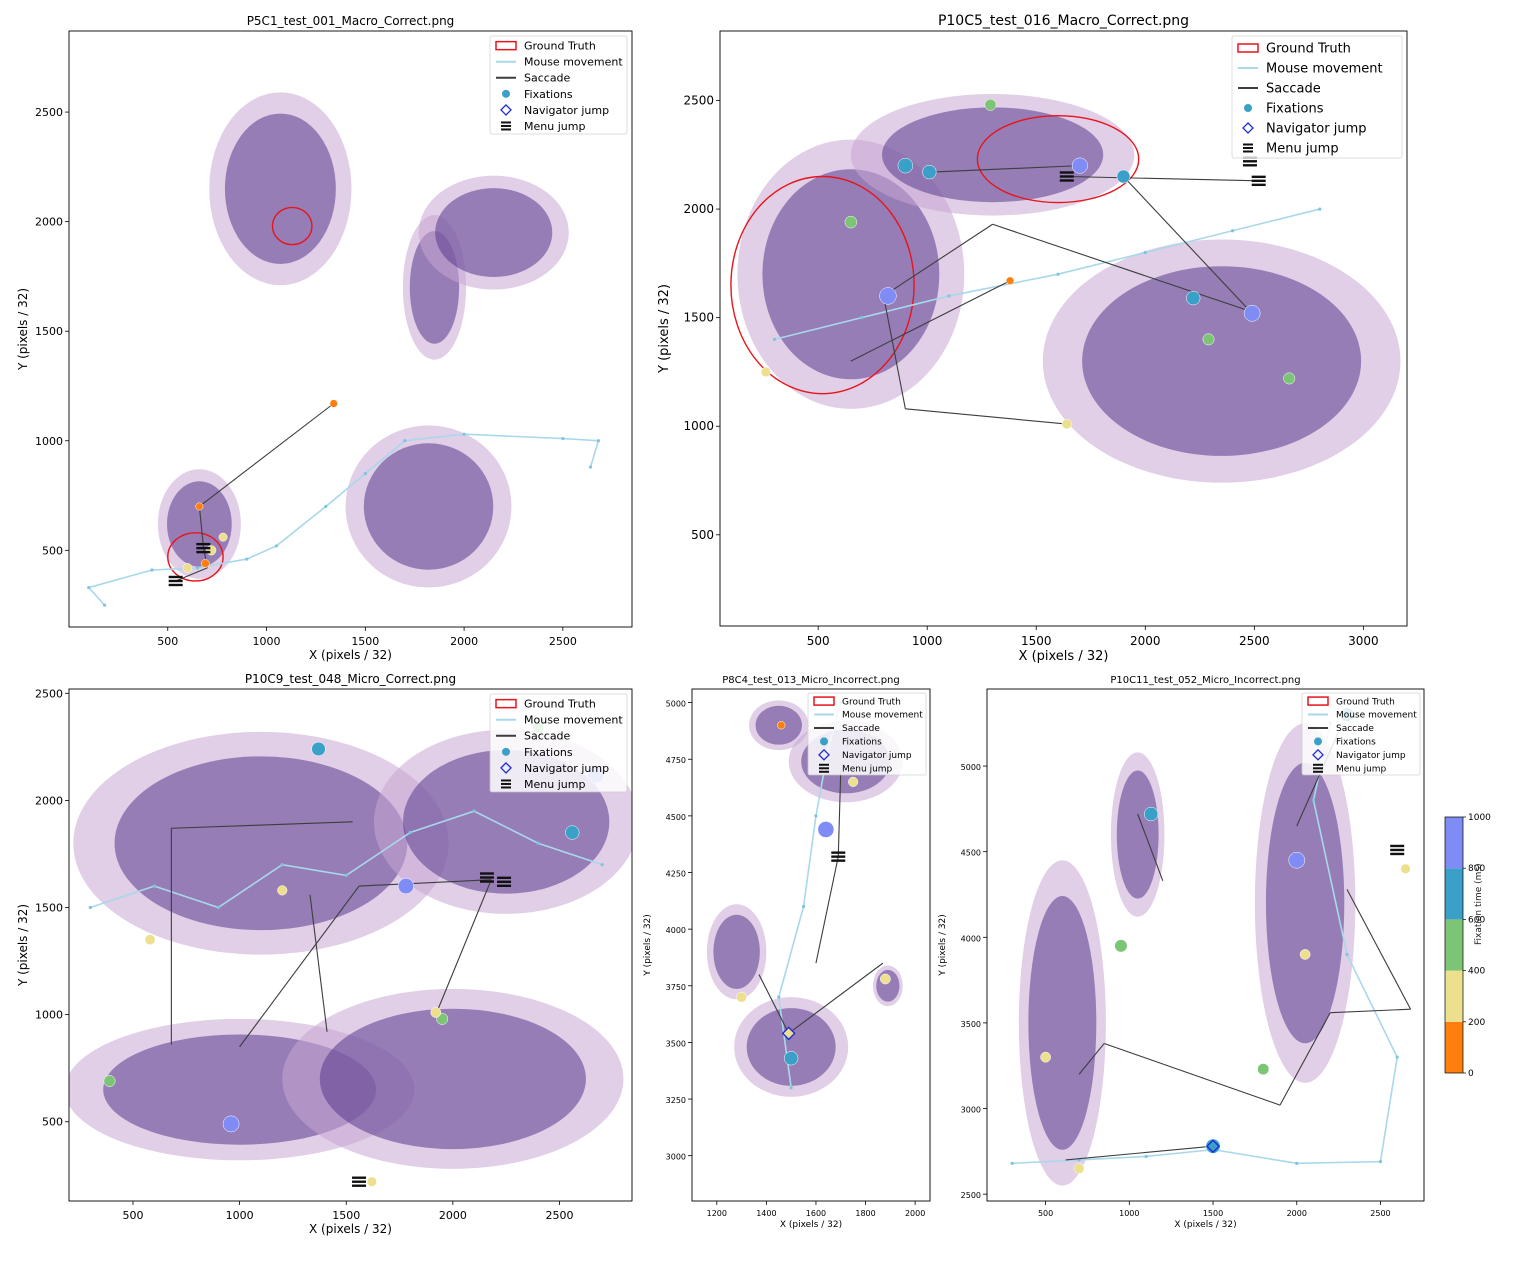 This screenshot has height=1268, width=1521. What do you see at coordinates (971, 938) in the screenshot?
I see `y-tick-label: 4000` at bounding box center [971, 938].